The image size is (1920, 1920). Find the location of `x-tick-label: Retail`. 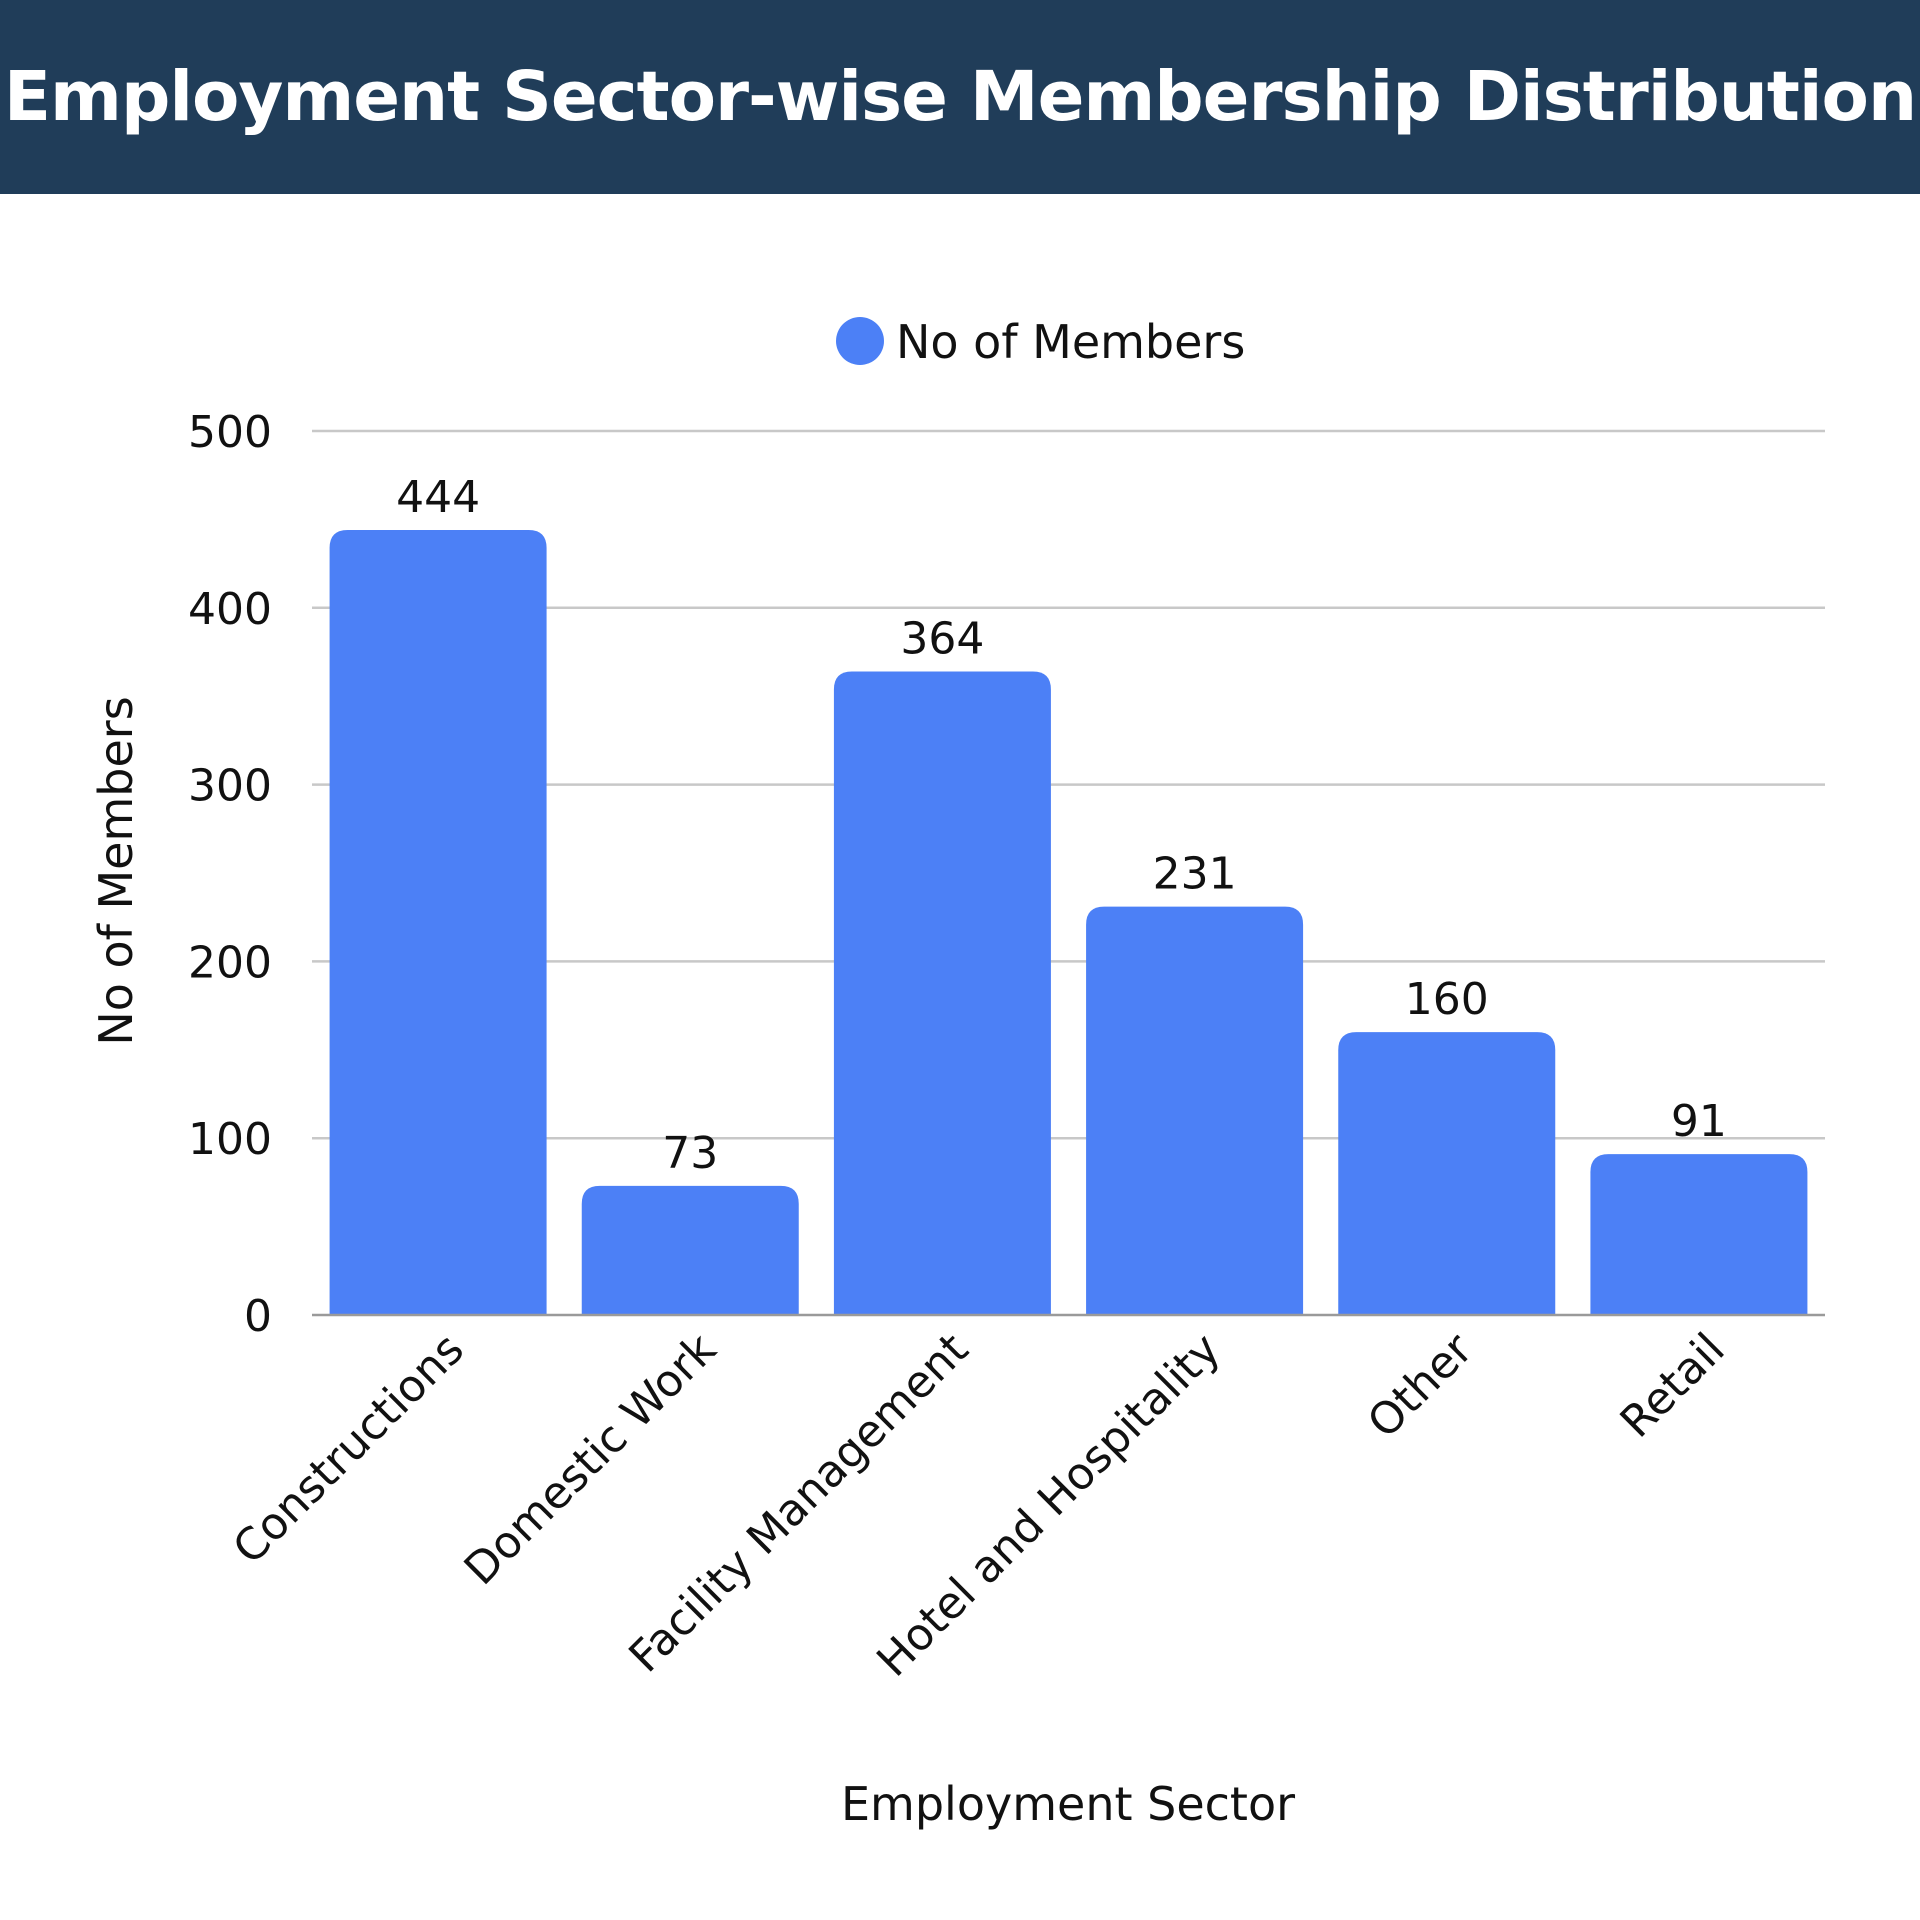

x-tick-label: Retail is located at coordinates (1673, 1386).